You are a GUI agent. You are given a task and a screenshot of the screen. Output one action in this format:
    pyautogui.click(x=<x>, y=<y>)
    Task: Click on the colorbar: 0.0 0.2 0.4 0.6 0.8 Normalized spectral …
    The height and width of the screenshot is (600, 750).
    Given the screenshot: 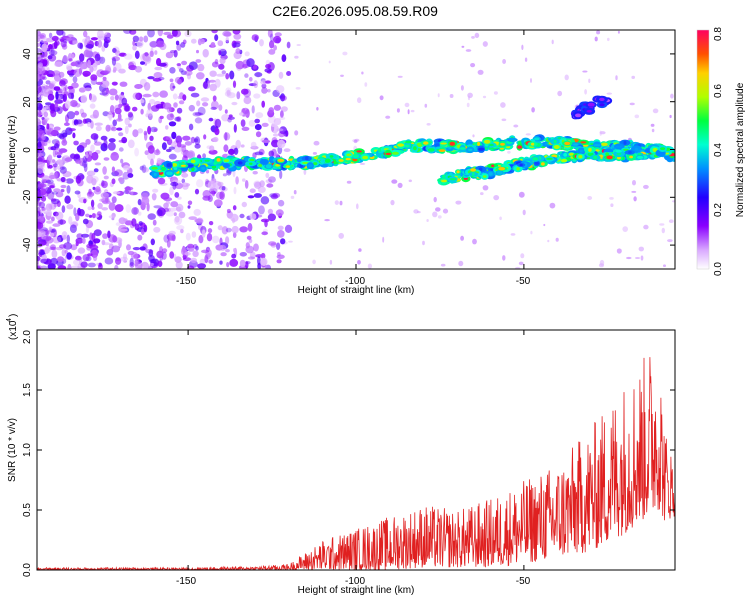 What is the action you would take?
    pyautogui.click(x=721, y=151)
    